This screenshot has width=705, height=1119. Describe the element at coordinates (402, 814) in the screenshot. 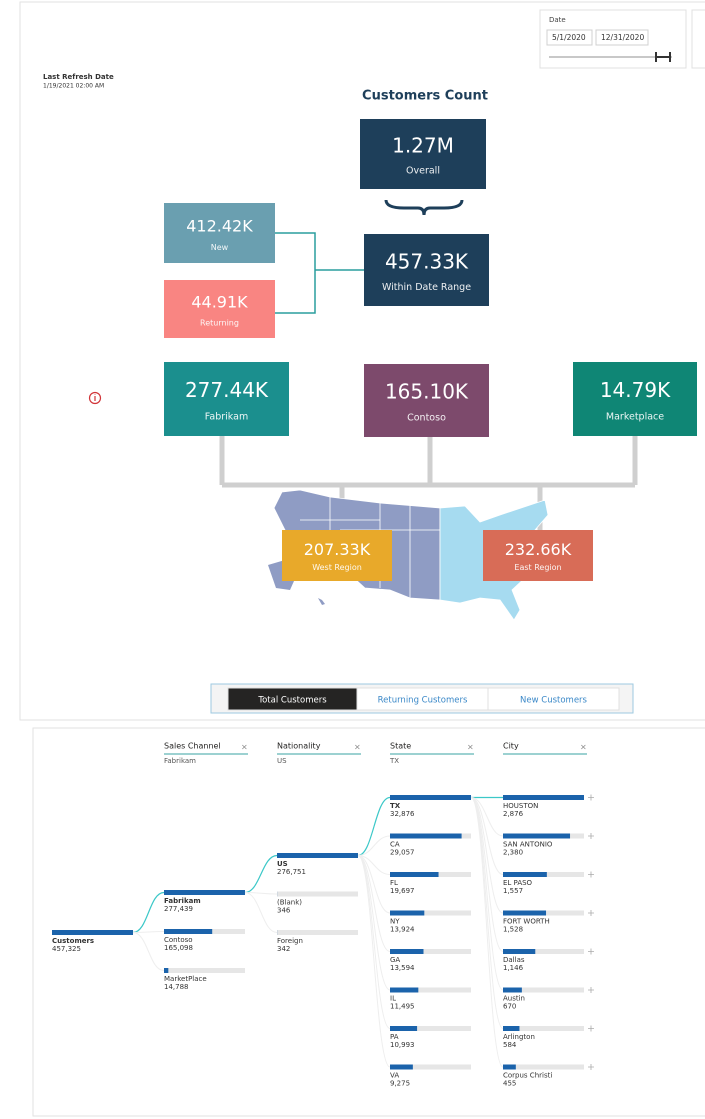

I see `item-count: 32,876` at that location.